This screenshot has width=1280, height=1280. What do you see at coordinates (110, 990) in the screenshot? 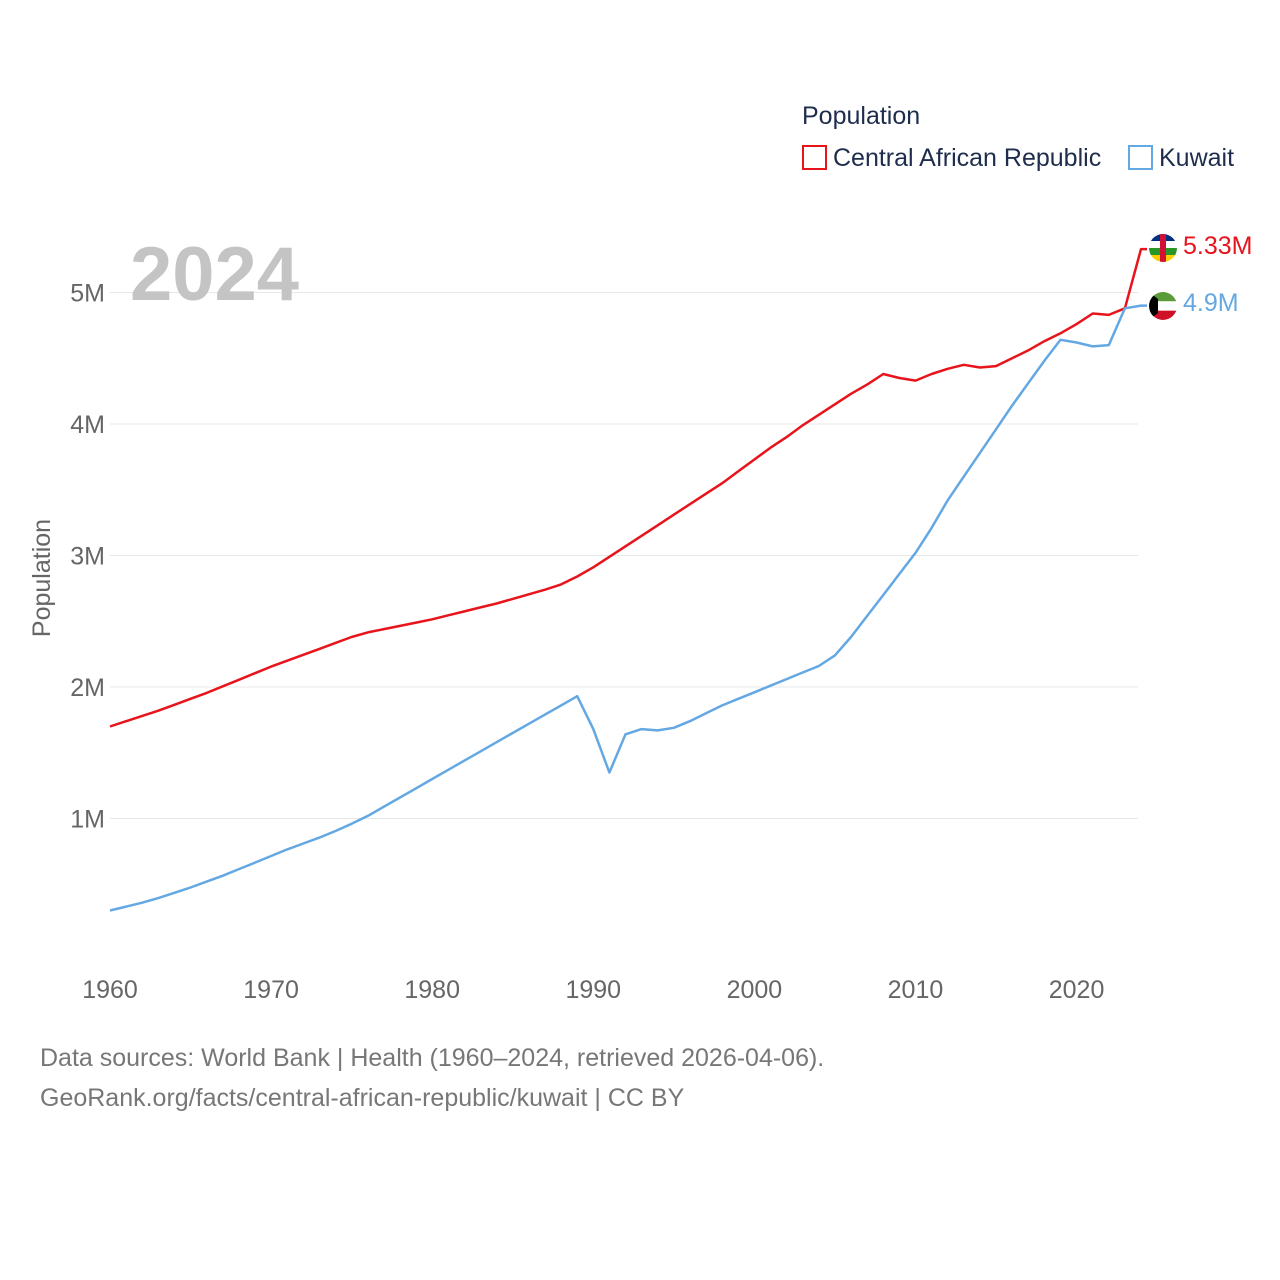
I see `x-tick-label: 1960` at bounding box center [110, 990].